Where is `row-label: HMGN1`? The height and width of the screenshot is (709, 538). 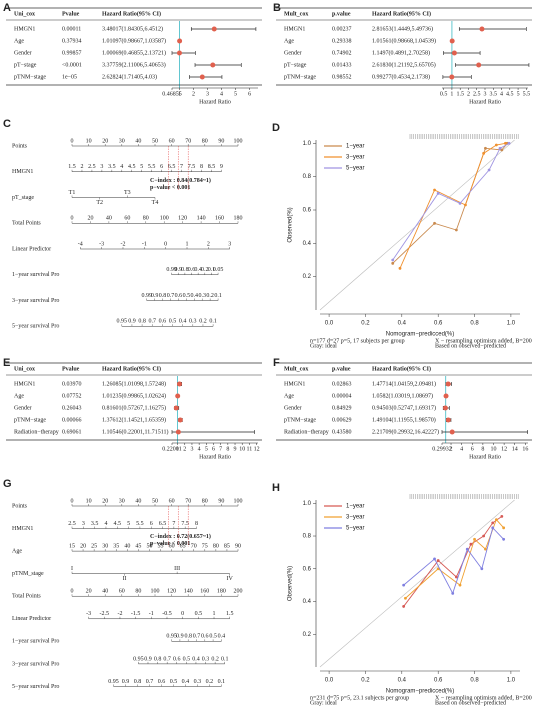
row-label: HMGN1 is located at coordinates (22, 529).